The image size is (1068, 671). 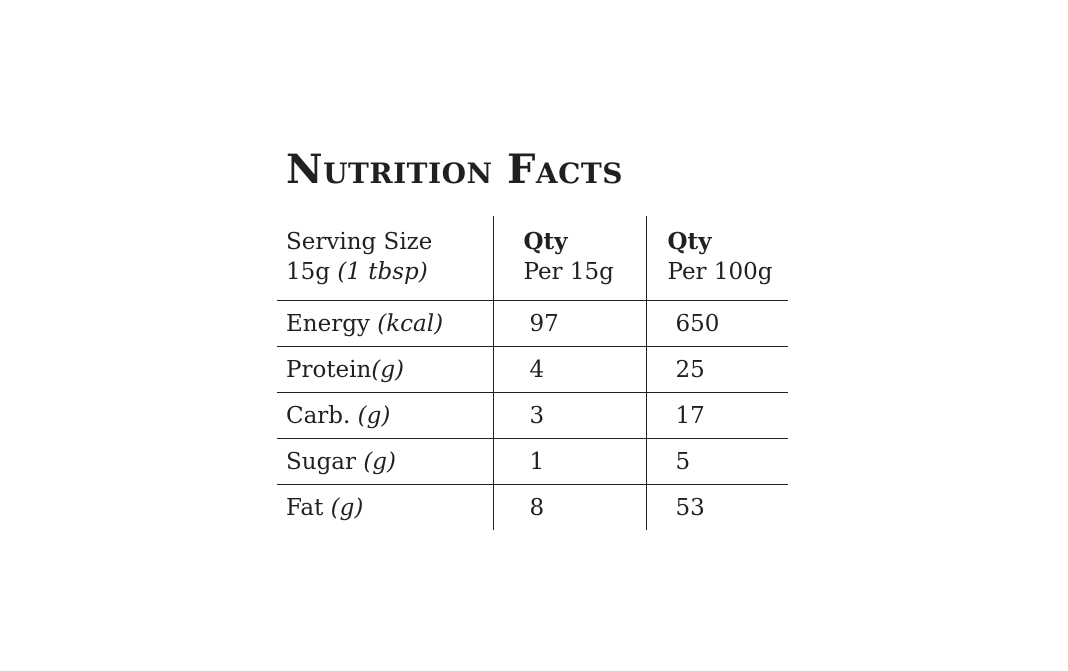 I want to click on table-row-fat: Fat (g) 8 53, so click(x=532, y=507).